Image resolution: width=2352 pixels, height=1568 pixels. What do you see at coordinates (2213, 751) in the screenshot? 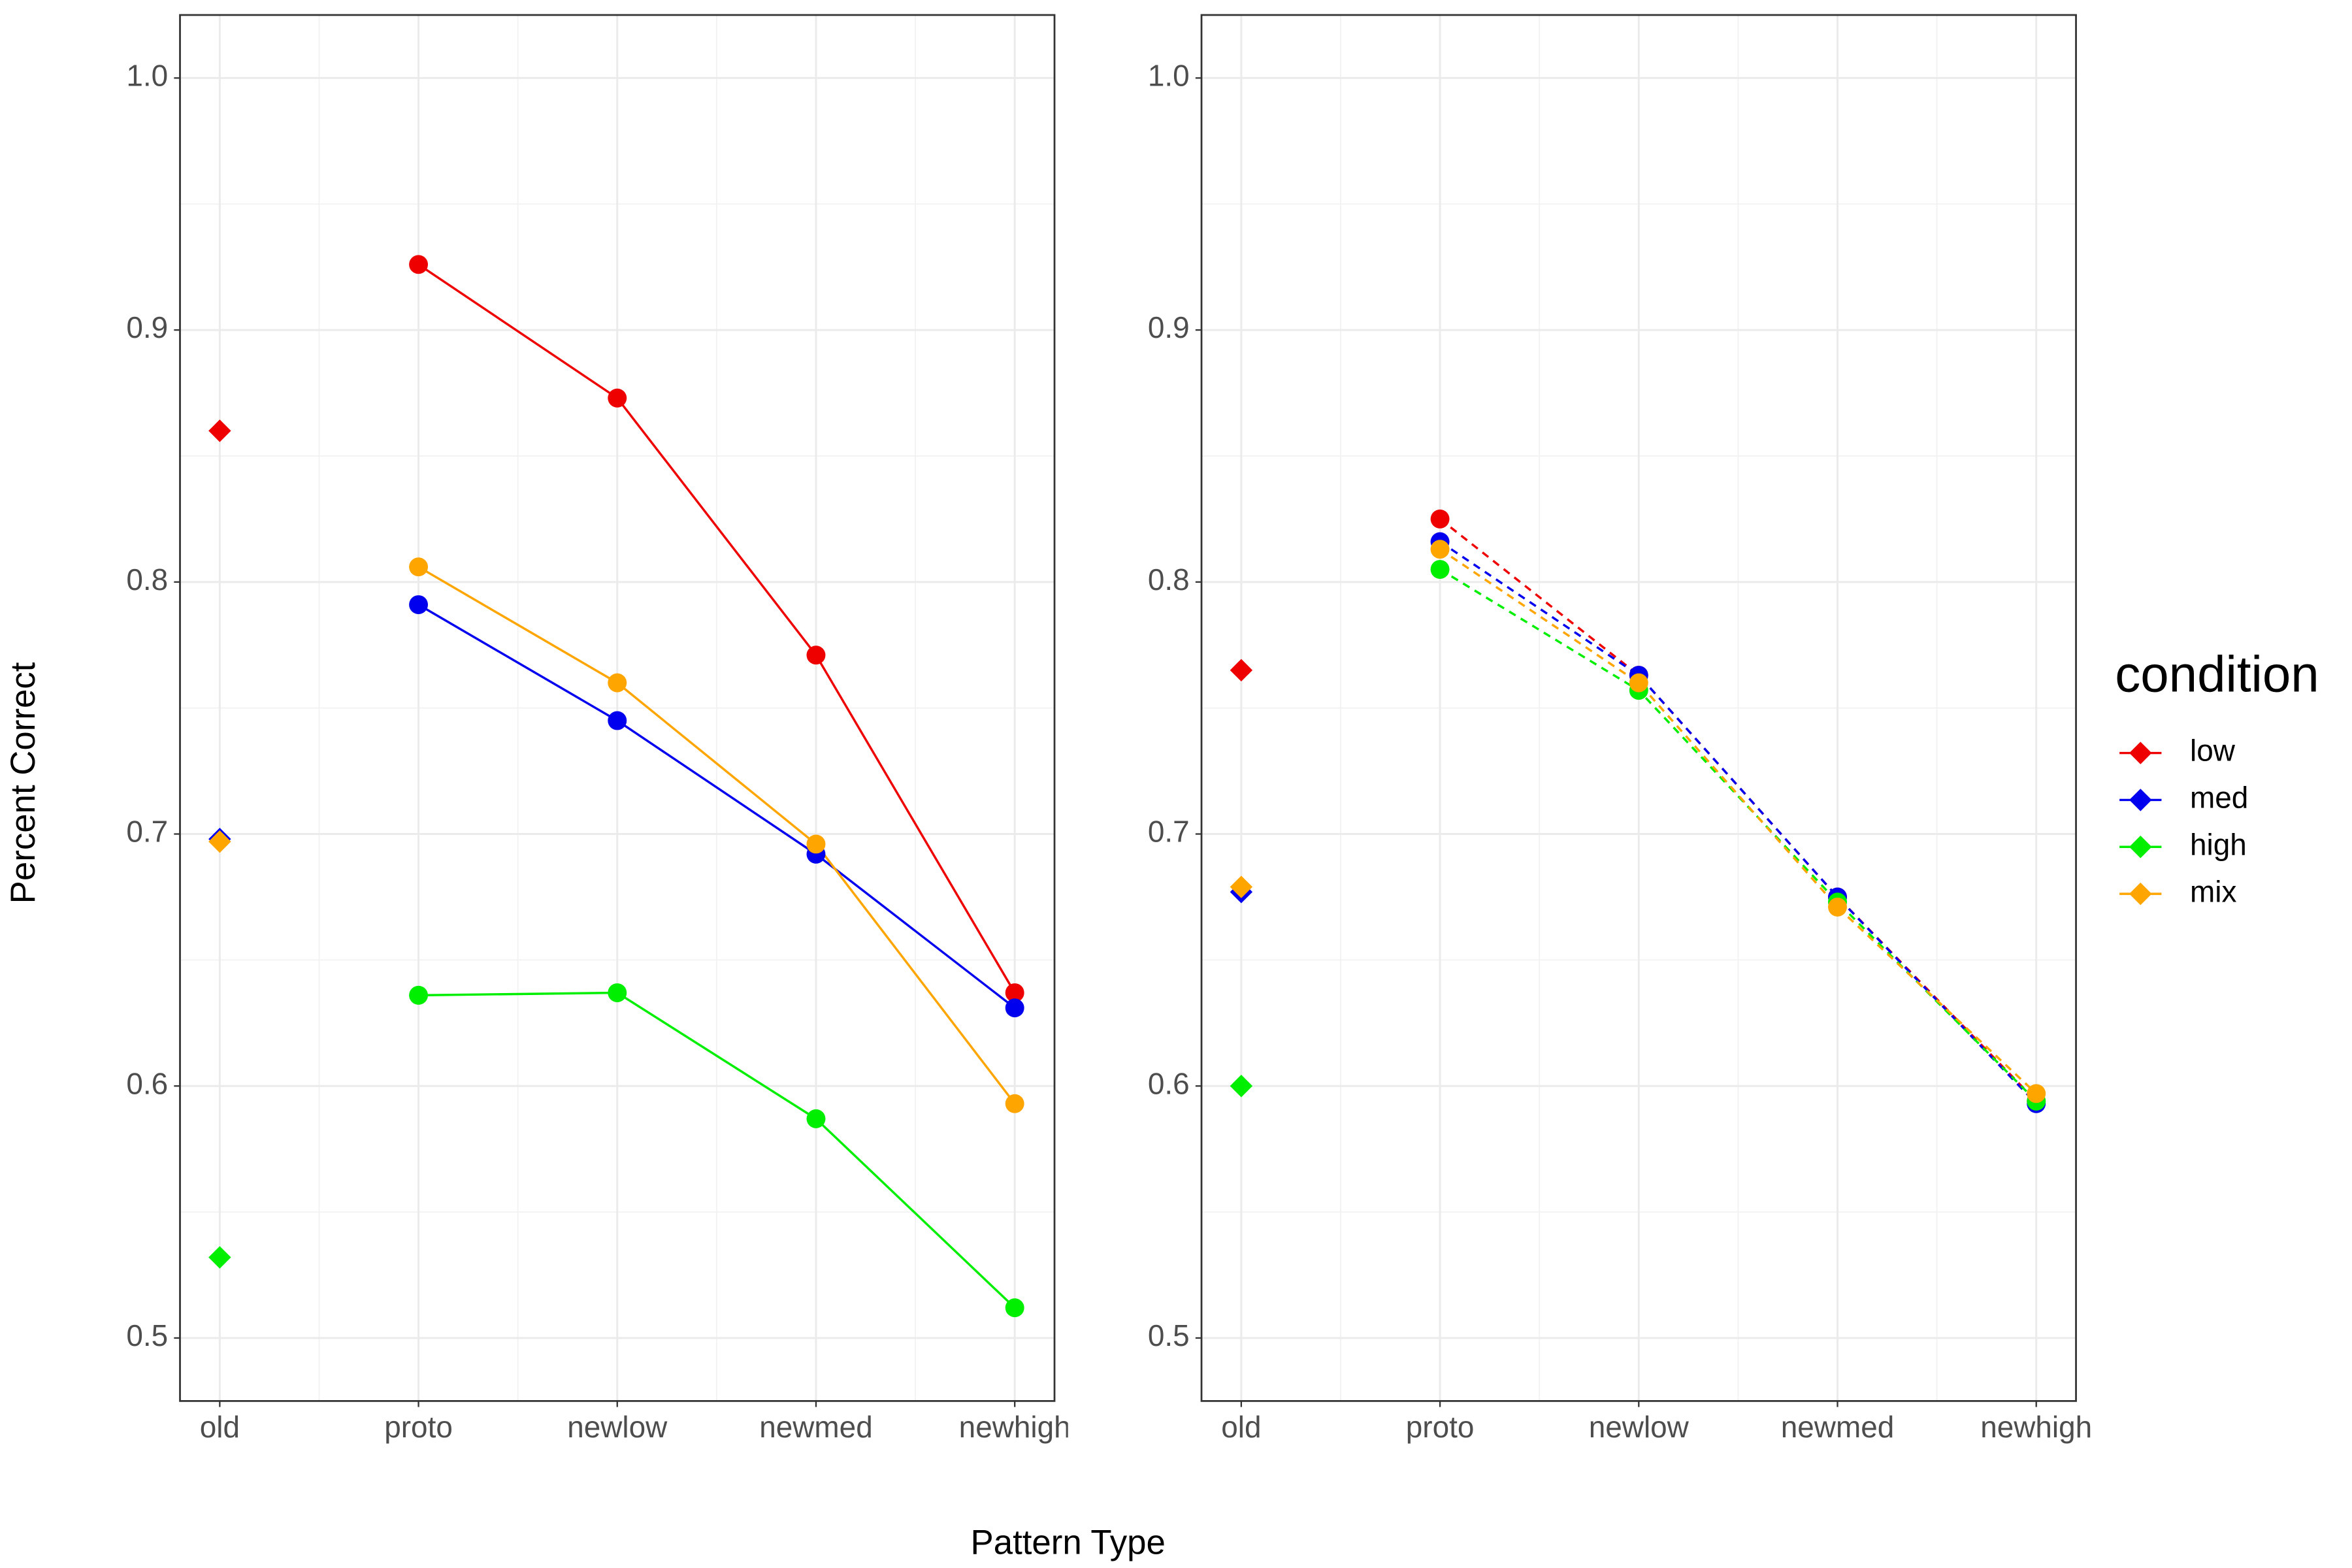
I see `legend-label: low` at bounding box center [2213, 751].